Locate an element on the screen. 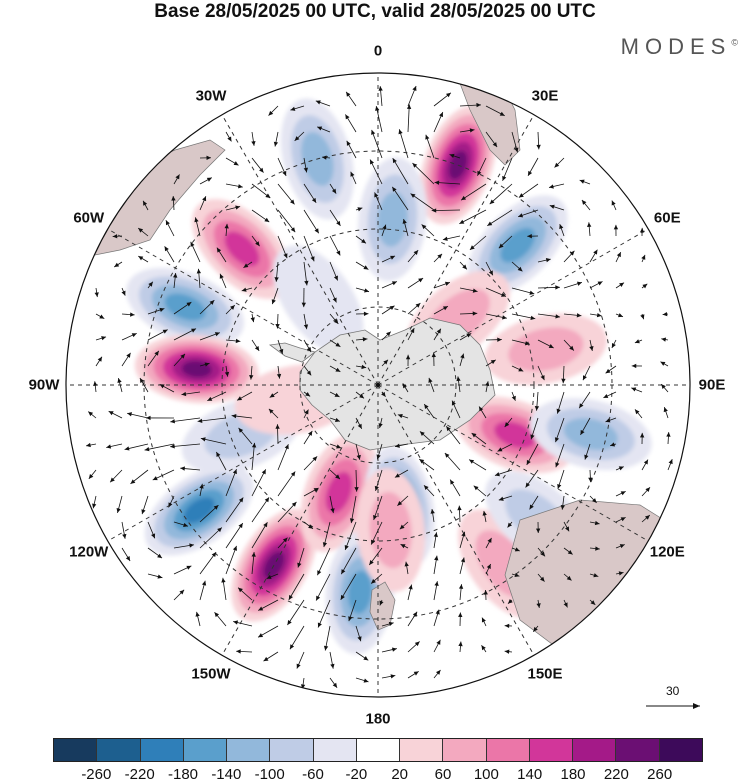 This screenshot has height=783, width=750. reference-vector: 30 is located at coordinates (675, 699).